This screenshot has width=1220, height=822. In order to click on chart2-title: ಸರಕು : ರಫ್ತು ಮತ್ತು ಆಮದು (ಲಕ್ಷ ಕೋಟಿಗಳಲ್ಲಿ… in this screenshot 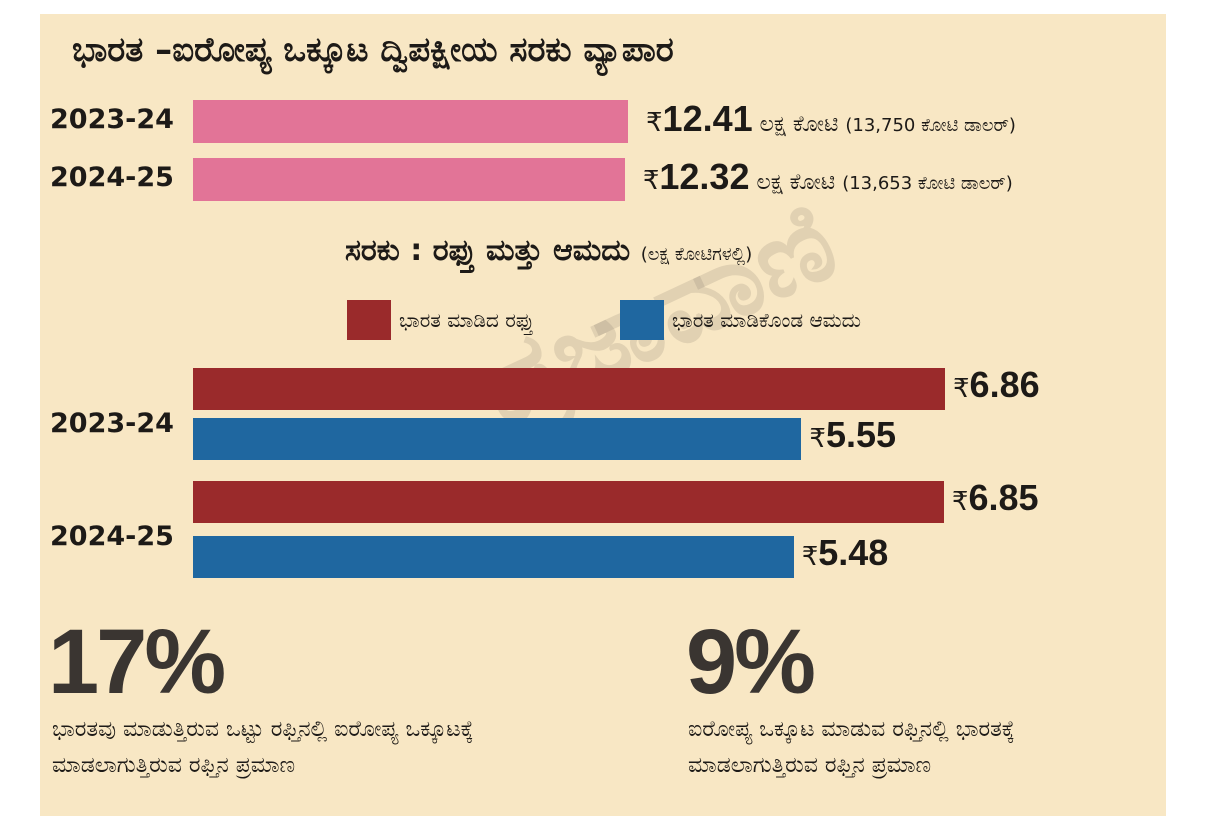, I will do `click(548, 250)`.